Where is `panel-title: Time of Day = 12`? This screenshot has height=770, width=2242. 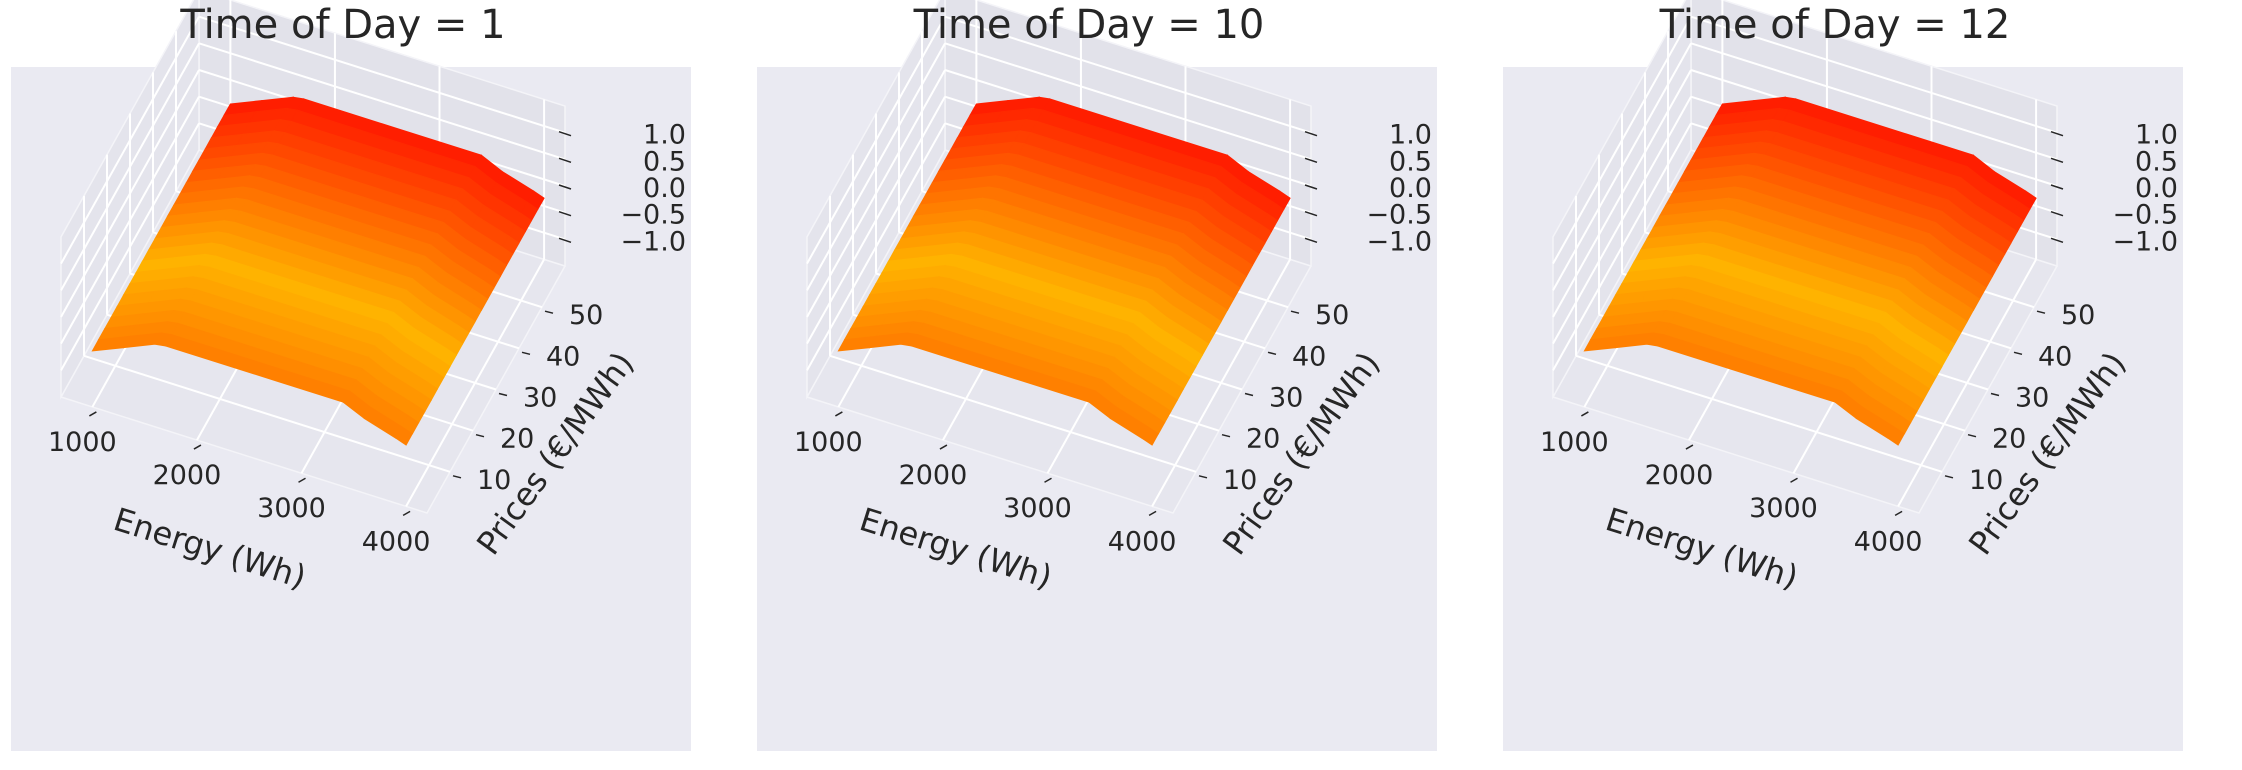 panel-title: Time of Day = 12 is located at coordinates (1835, 25).